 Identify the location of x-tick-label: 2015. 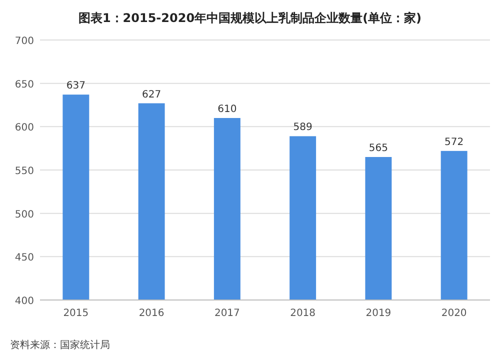
(76, 313).